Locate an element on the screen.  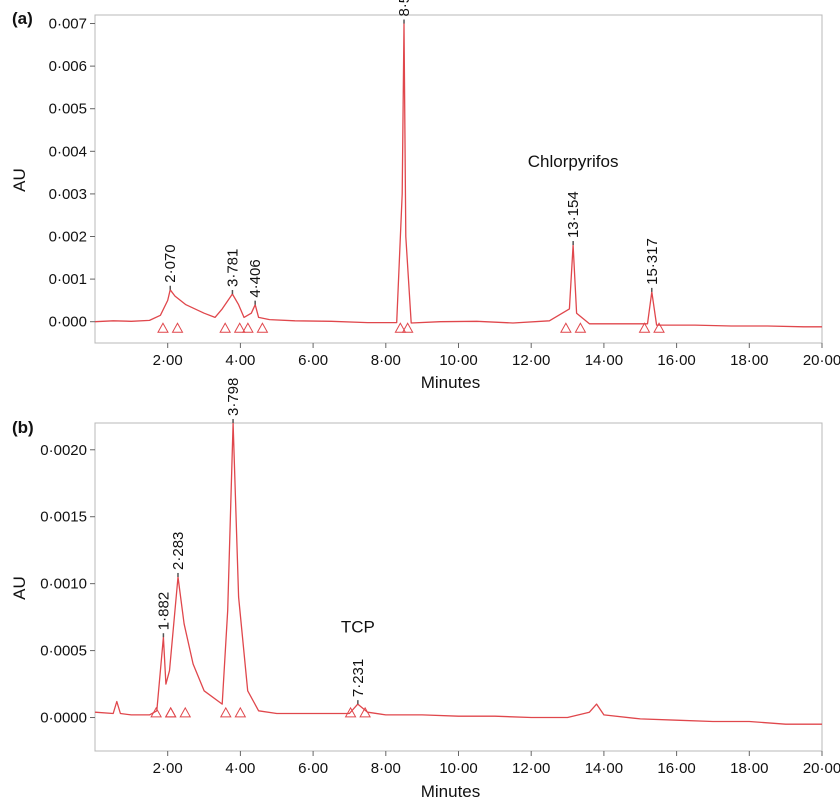
y-tick-label: 0·0020 is located at coordinates (63, 450).